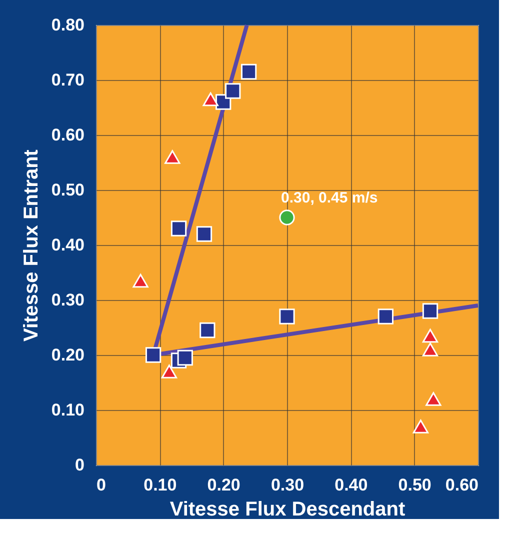  What do you see at coordinates (31, 245) in the screenshot?
I see `y-axis-title: Vitesse Flux Entrant` at bounding box center [31, 245].